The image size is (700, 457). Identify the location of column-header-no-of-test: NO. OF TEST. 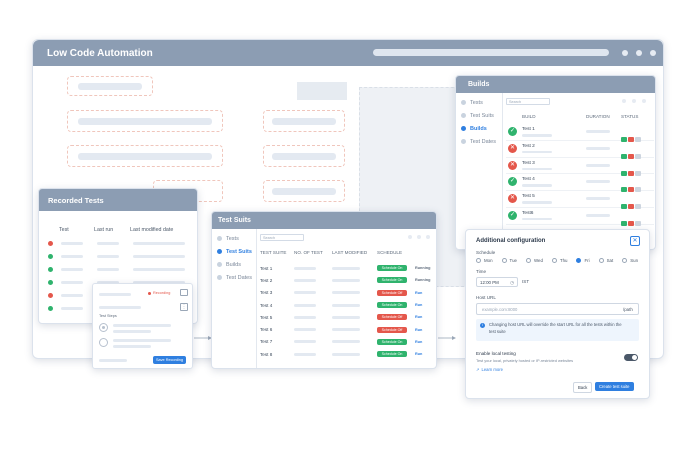
(308, 252).